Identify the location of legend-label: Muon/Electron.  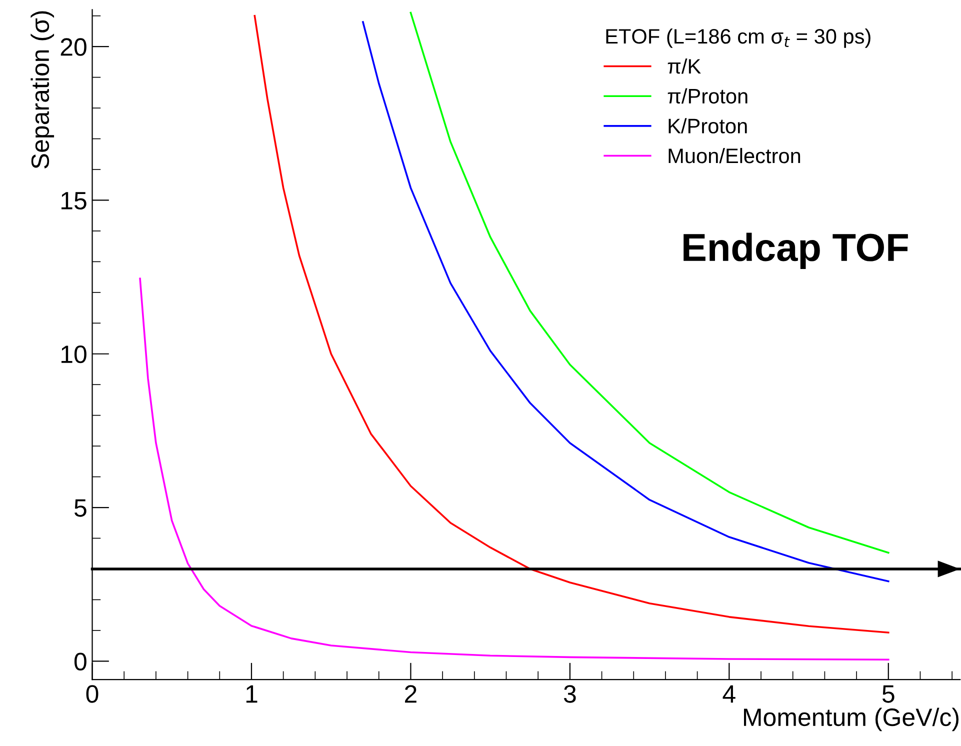
(734, 156).